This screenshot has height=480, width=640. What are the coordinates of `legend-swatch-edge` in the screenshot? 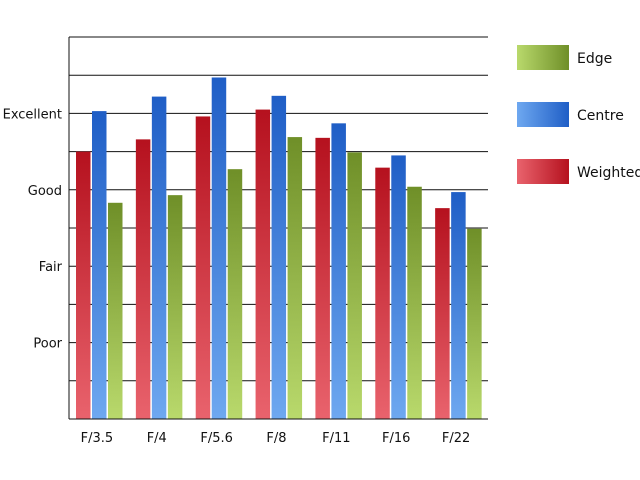 It's located at (543, 57).